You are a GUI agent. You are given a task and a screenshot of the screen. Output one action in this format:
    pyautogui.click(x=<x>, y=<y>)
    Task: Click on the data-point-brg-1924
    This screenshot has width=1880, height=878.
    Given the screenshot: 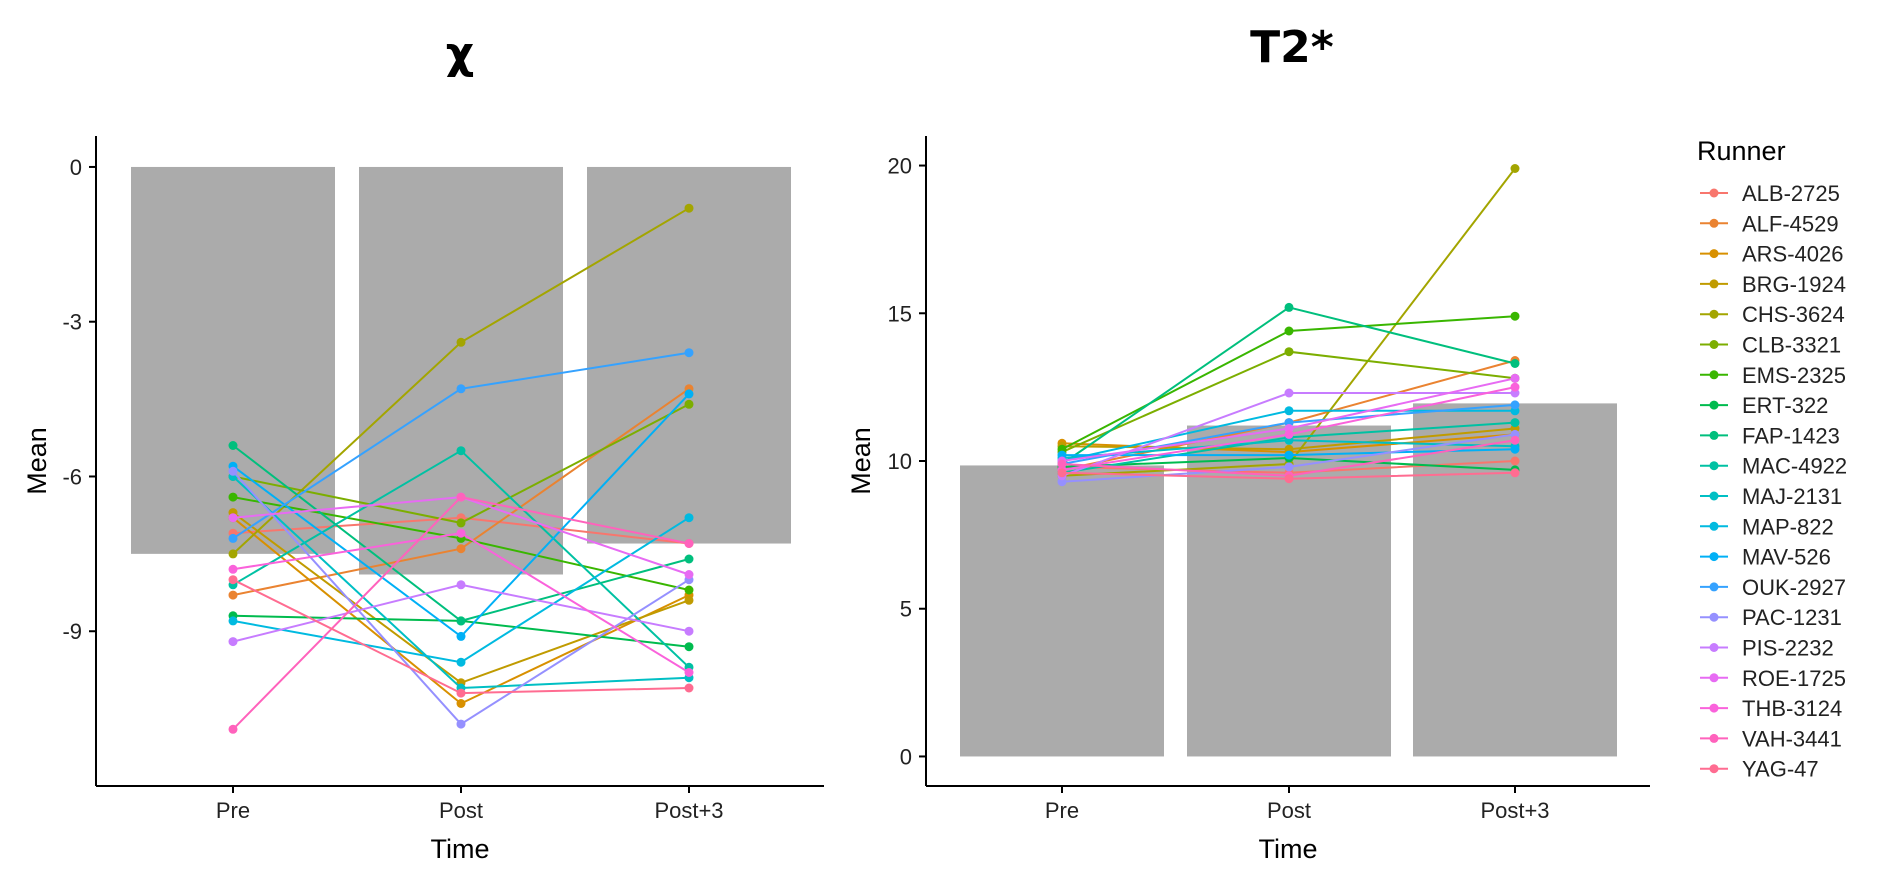 What is the action you would take?
    pyautogui.click(x=689, y=600)
    